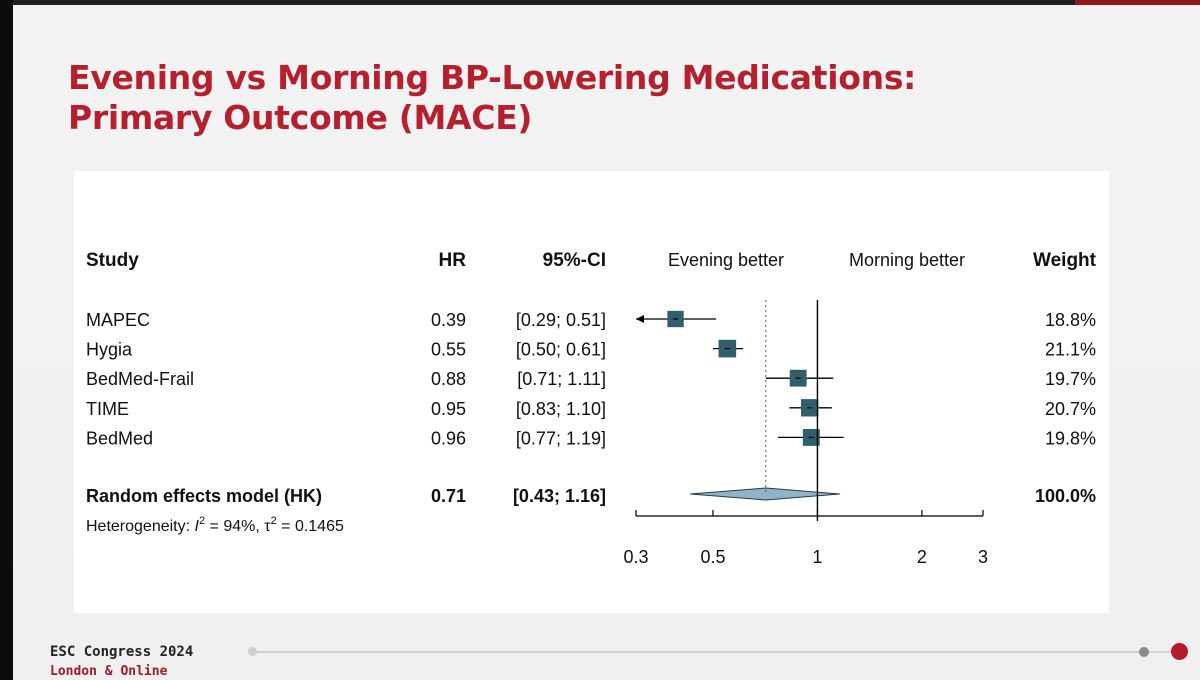  Describe the element at coordinates (1065, 260) in the screenshot. I see `header-weight: Weight` at that location.